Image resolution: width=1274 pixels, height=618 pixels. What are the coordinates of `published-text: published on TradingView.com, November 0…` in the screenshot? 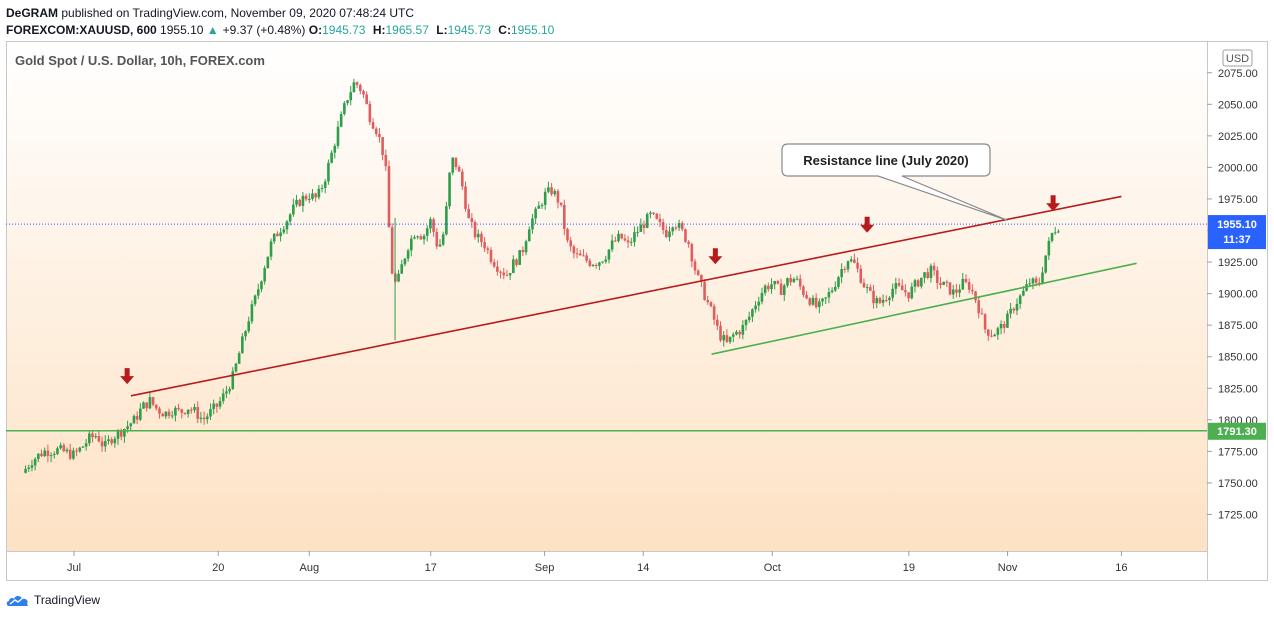 It's located at (238, 13).